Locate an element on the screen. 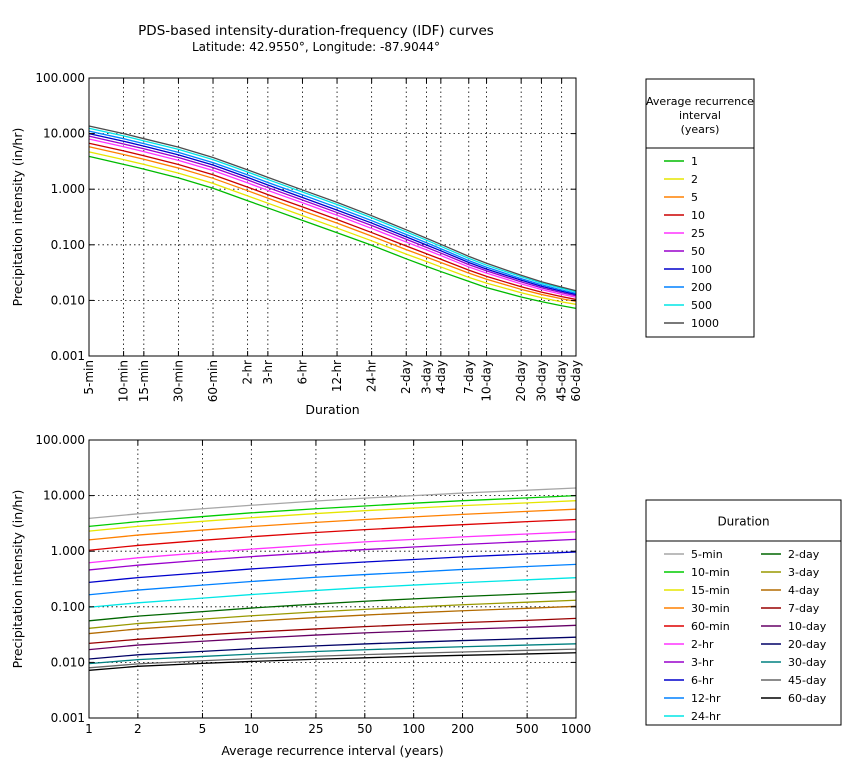 The height and width of the screenshot is (766, 855). x-tick-label: 12-hr is located at coordinates (337, 376).